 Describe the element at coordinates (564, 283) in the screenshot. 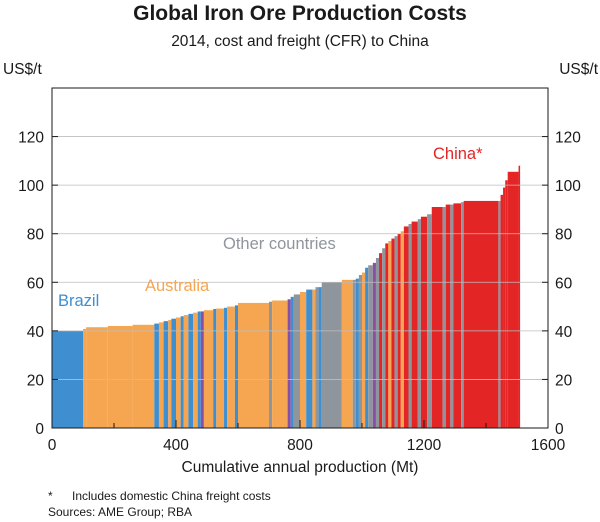

I see `y-tick-label-right: 60` at that location.